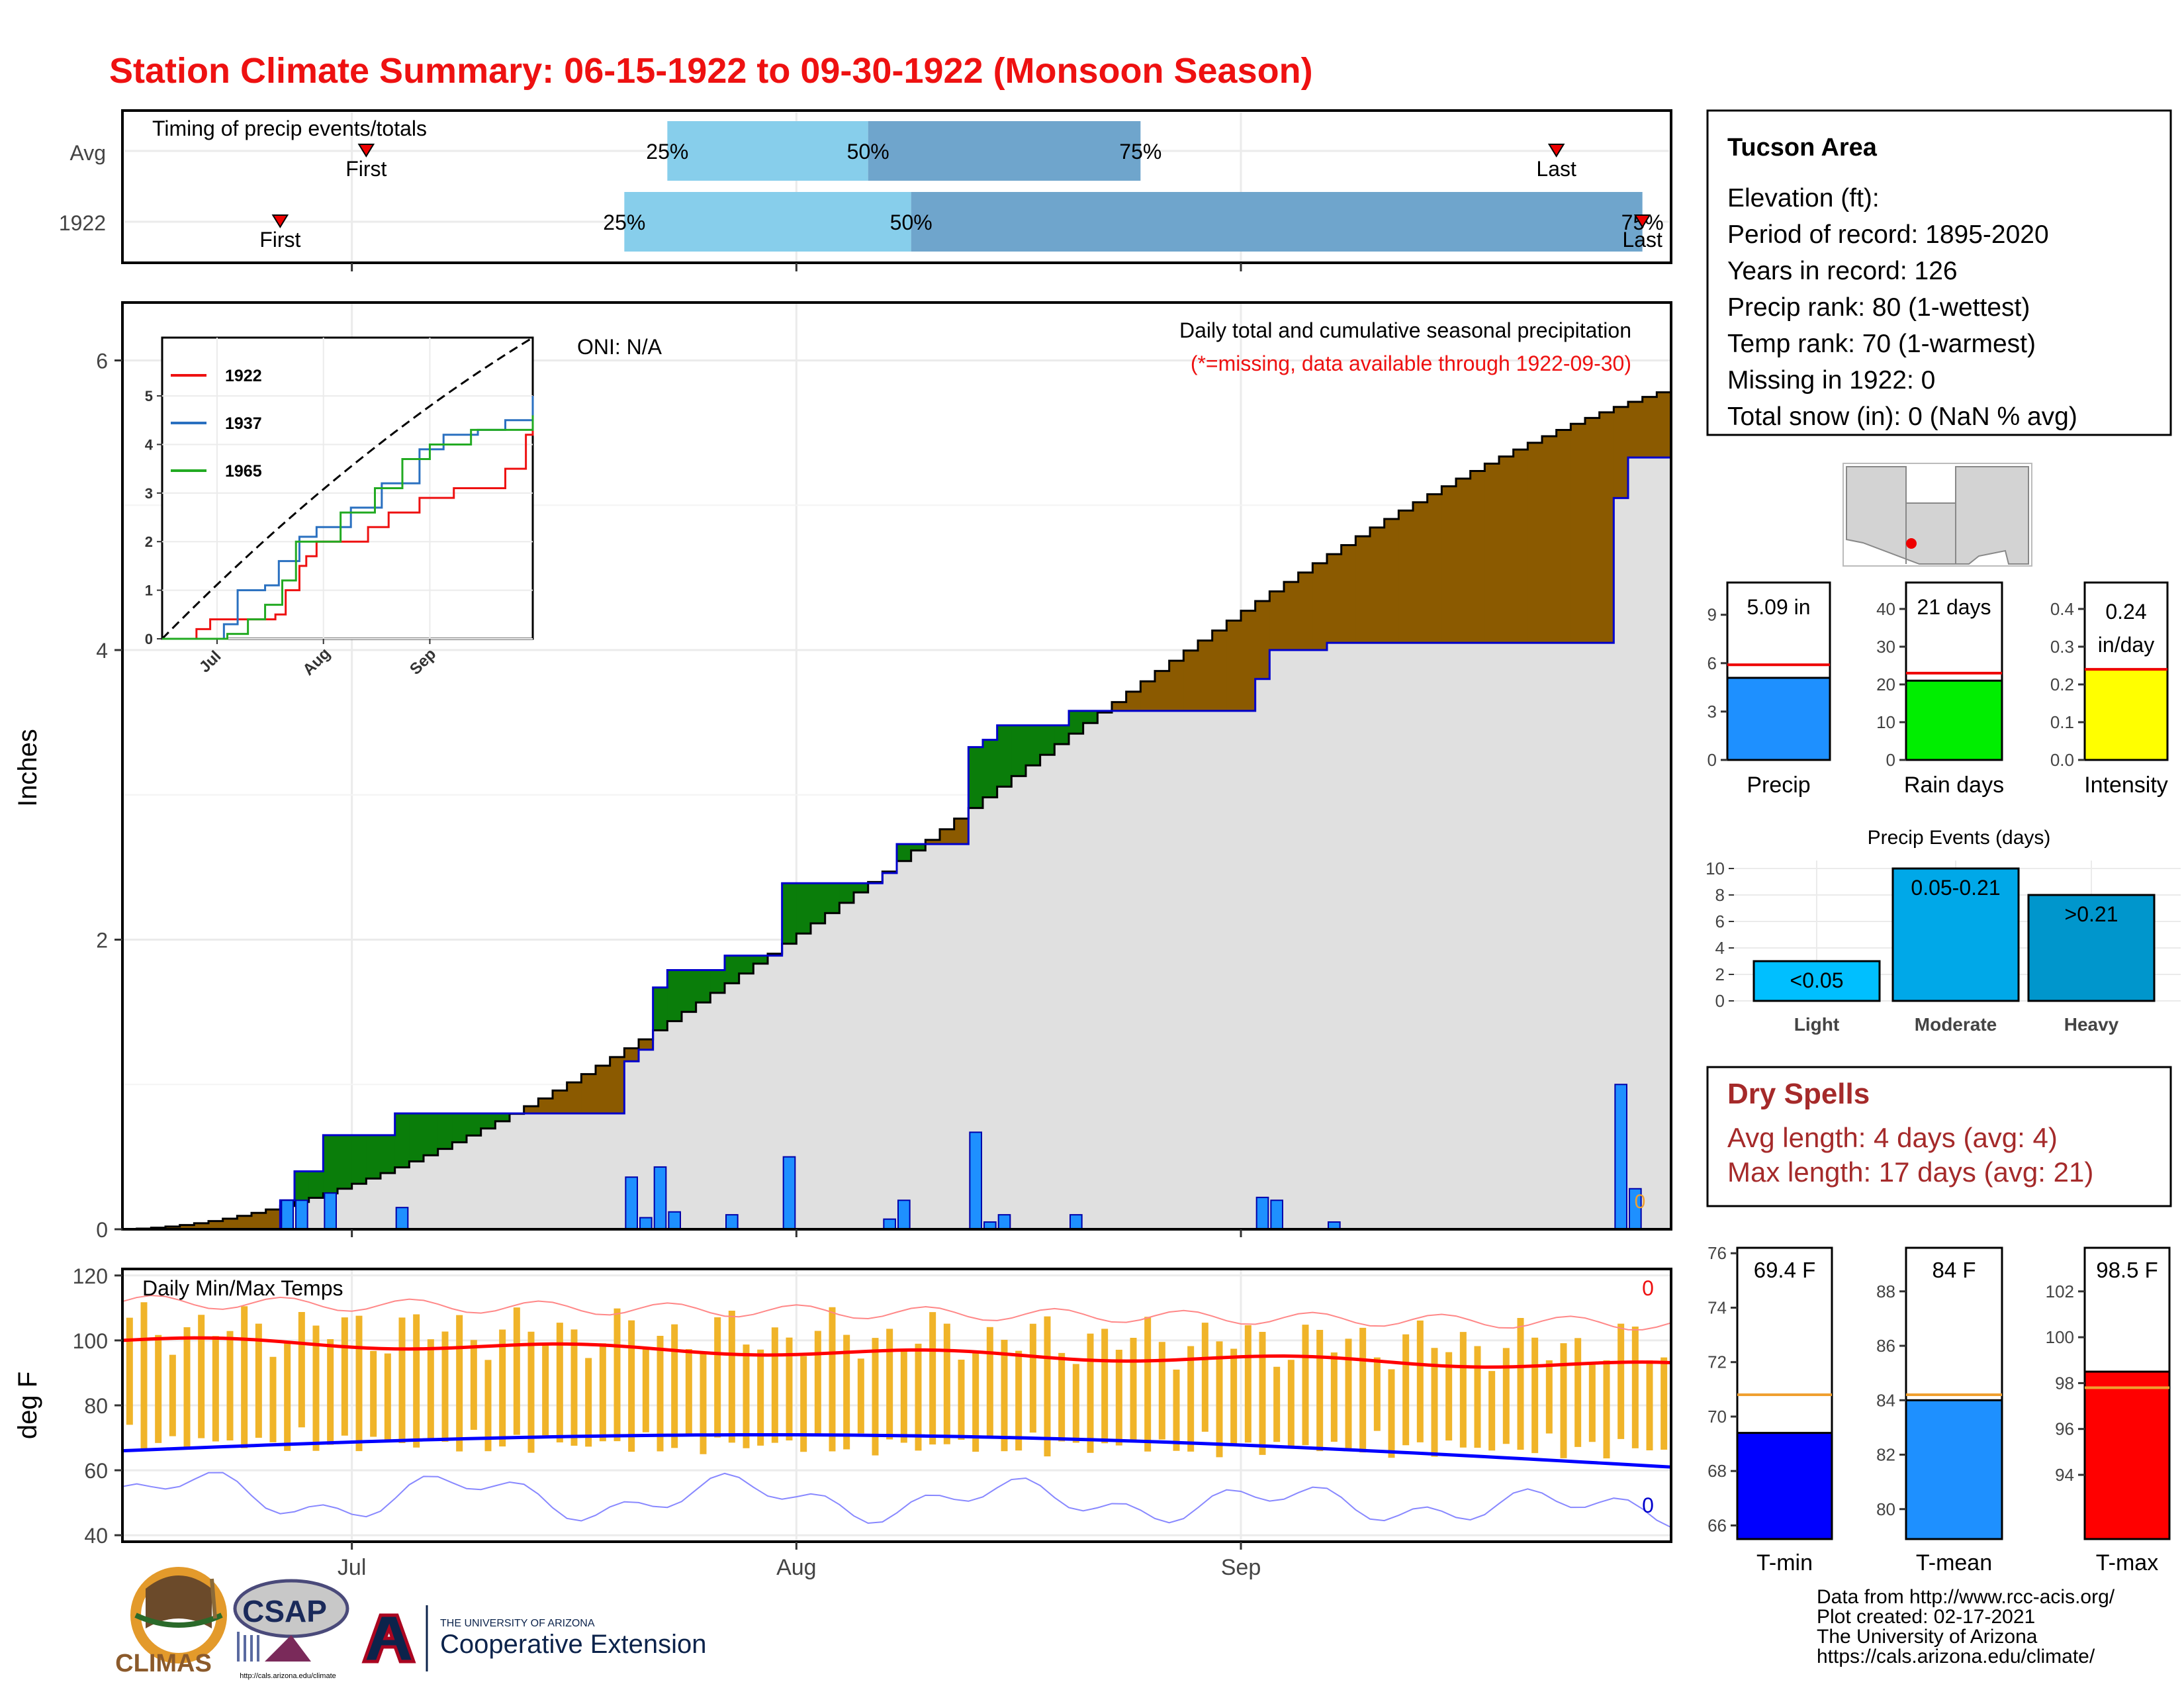 This screenshot has height=1688, width=2184. What do you see at coordinates (244, 471) in the screenshot?
I see `inset-legend-label: 1965` at bounding box center [244, 471].